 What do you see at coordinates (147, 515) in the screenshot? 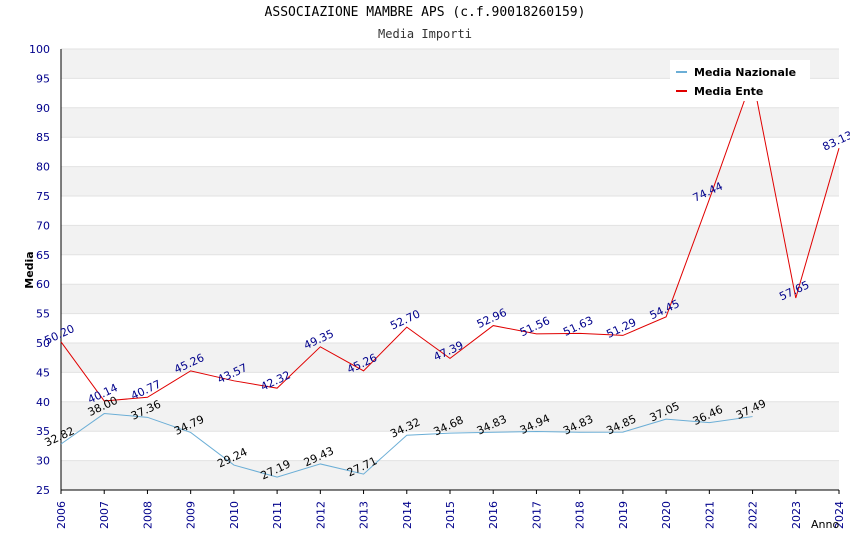
I see `x-tick-label: 2008` at bounding box center [147, 515].